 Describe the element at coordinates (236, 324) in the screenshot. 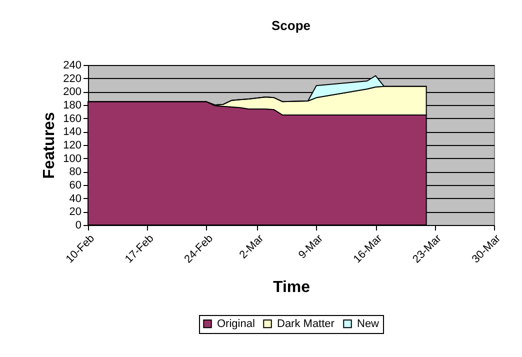

I see `legend-label: Original` at that location.